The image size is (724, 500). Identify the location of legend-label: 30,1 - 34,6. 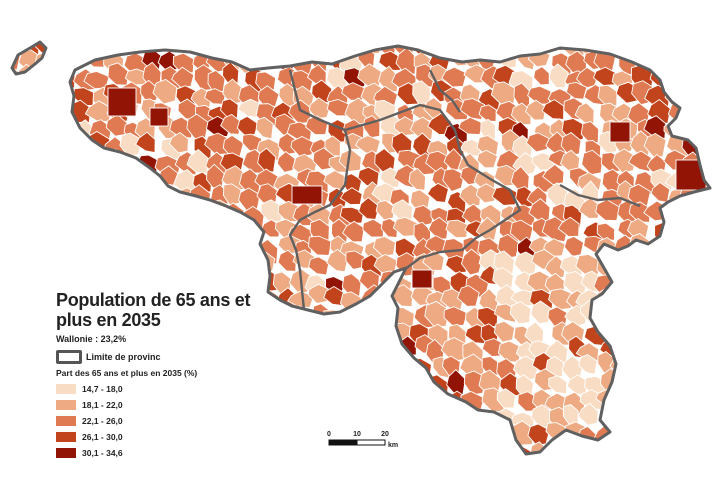
(102, 452).